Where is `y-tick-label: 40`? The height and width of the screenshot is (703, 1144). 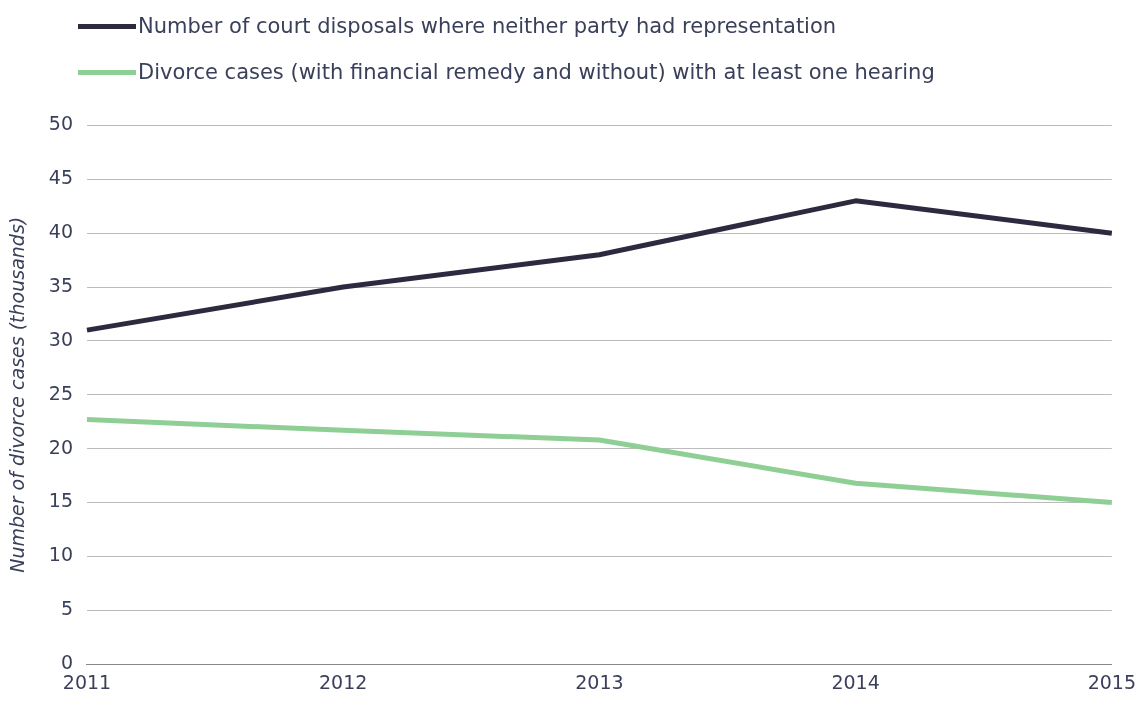 y-tick-label: 40 is located at coordinates (60, 231).